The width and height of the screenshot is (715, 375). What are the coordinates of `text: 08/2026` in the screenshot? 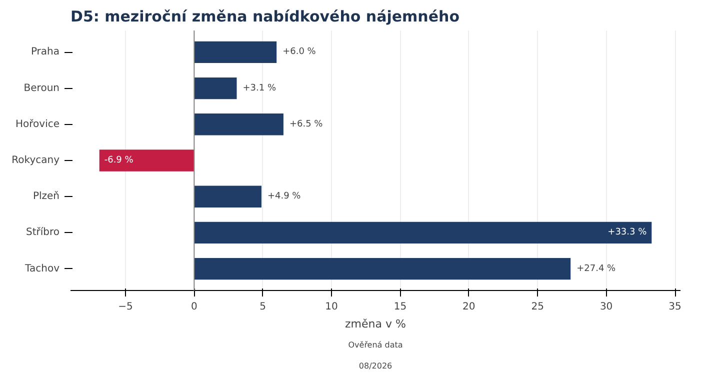 It's located at (375, 366).